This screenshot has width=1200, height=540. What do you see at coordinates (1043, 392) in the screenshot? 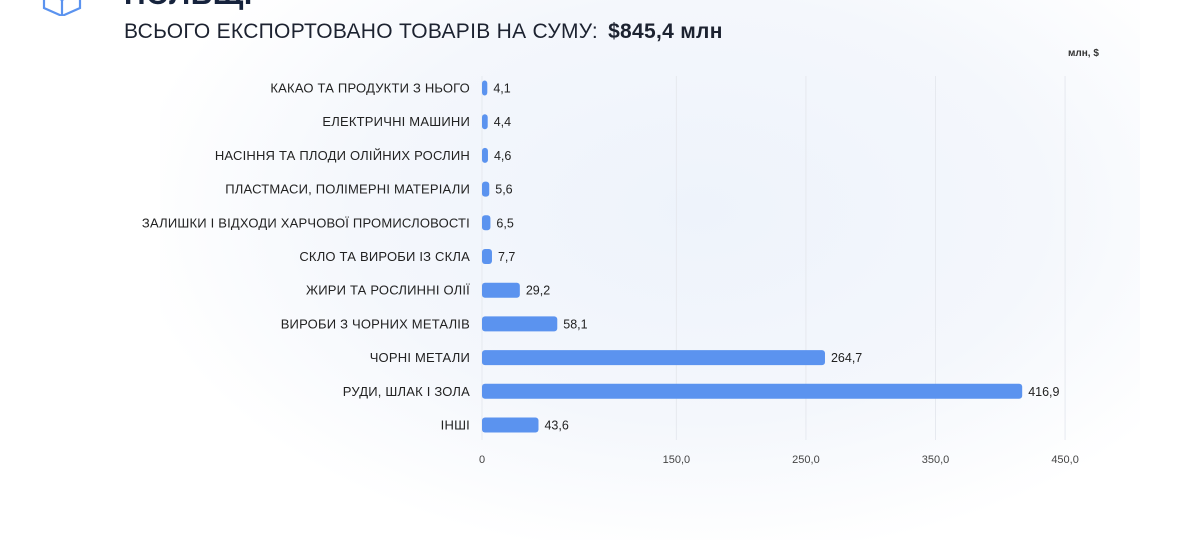
I see `value-label: 416,9` at bounding box center [1043, 392].